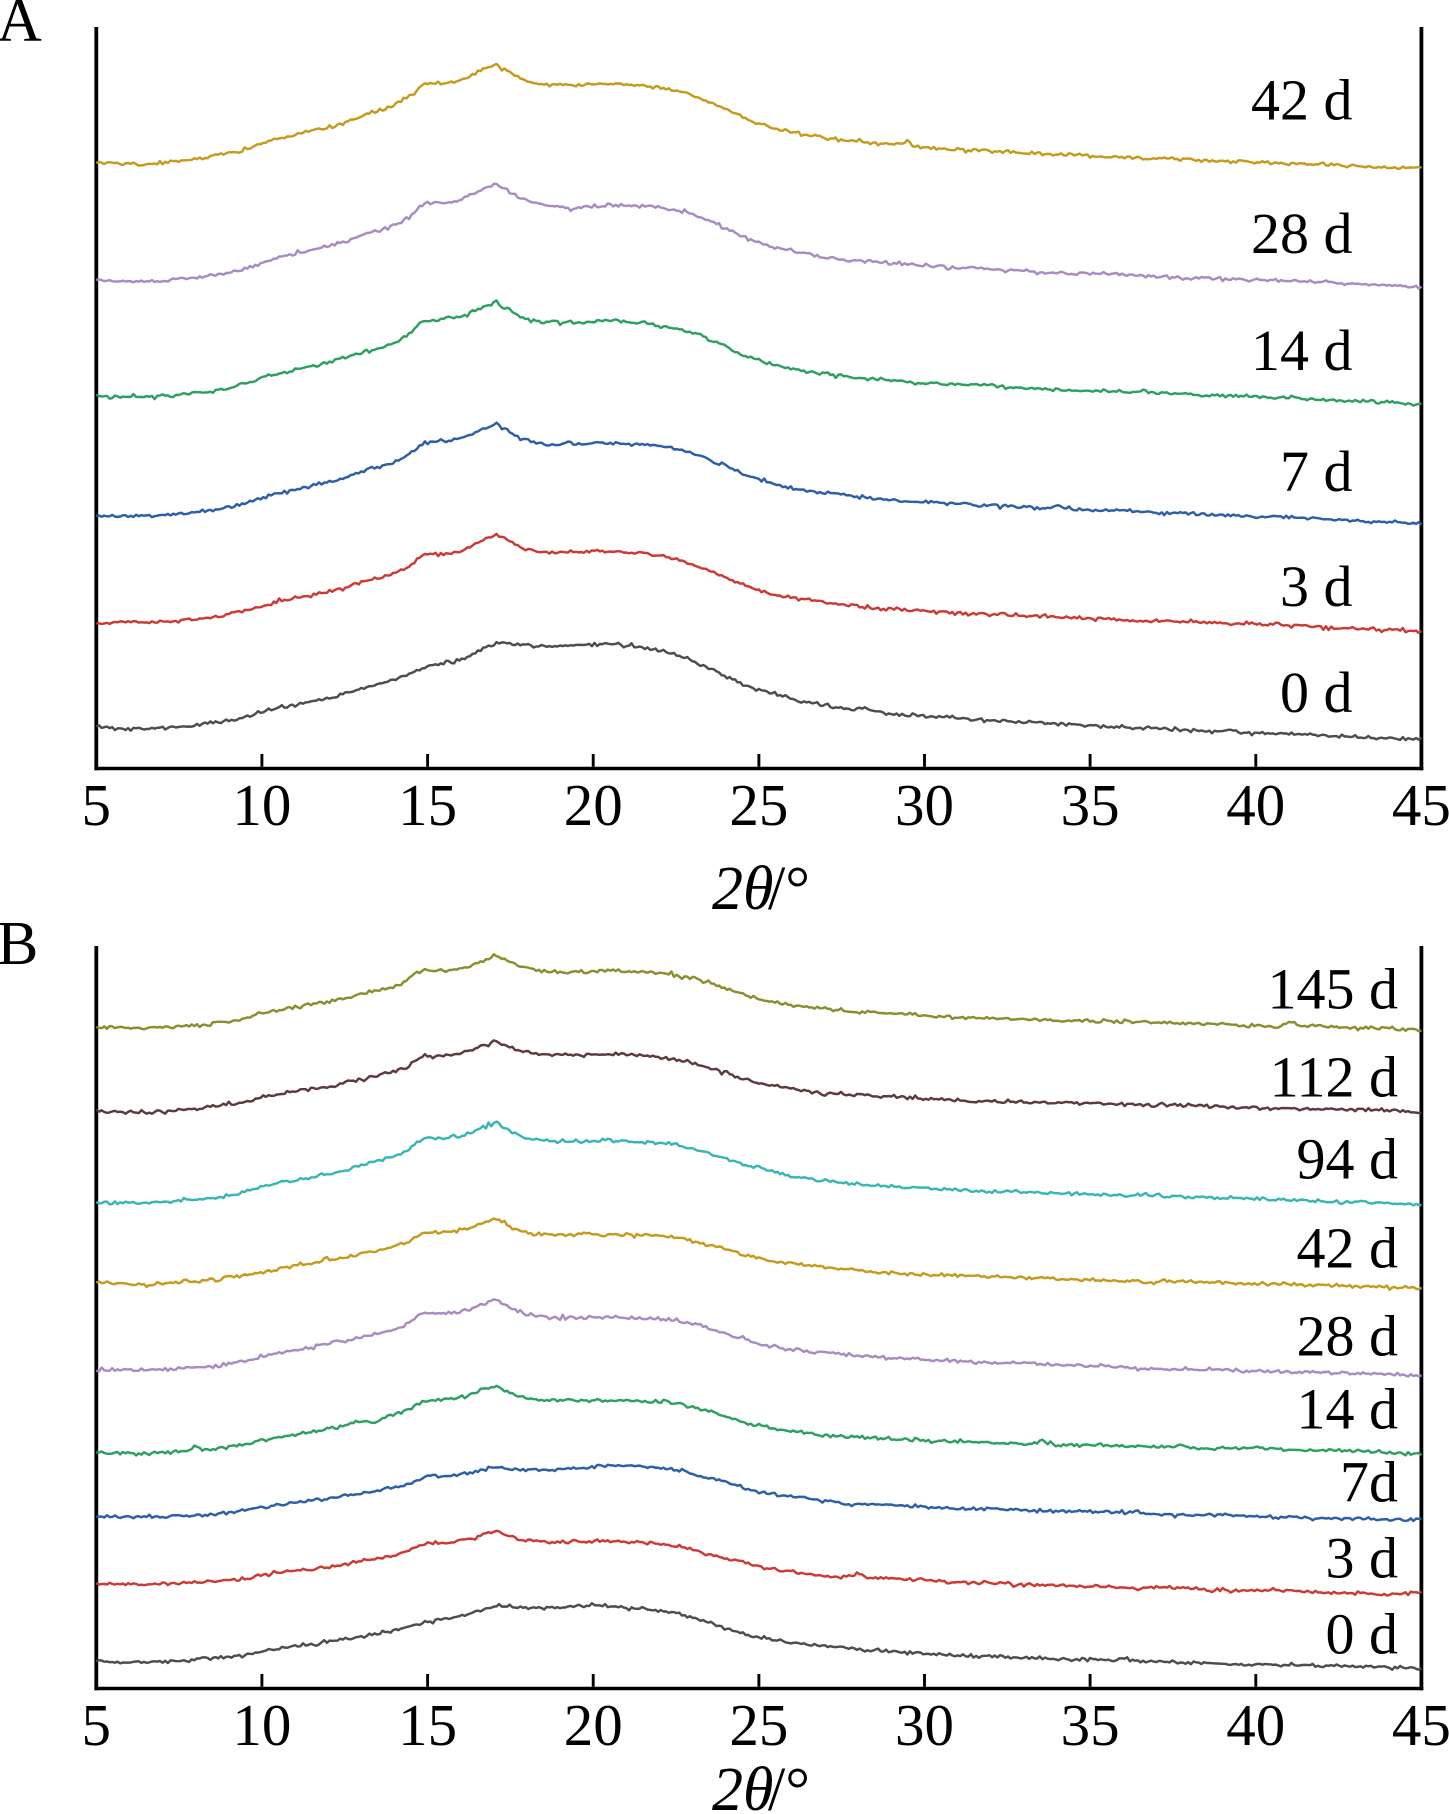 This screenshot has width=1449, height=1814. Describe the element at coordinates (1369, 1482) in the screenshot. I see `svg-text: 7d` at that location.